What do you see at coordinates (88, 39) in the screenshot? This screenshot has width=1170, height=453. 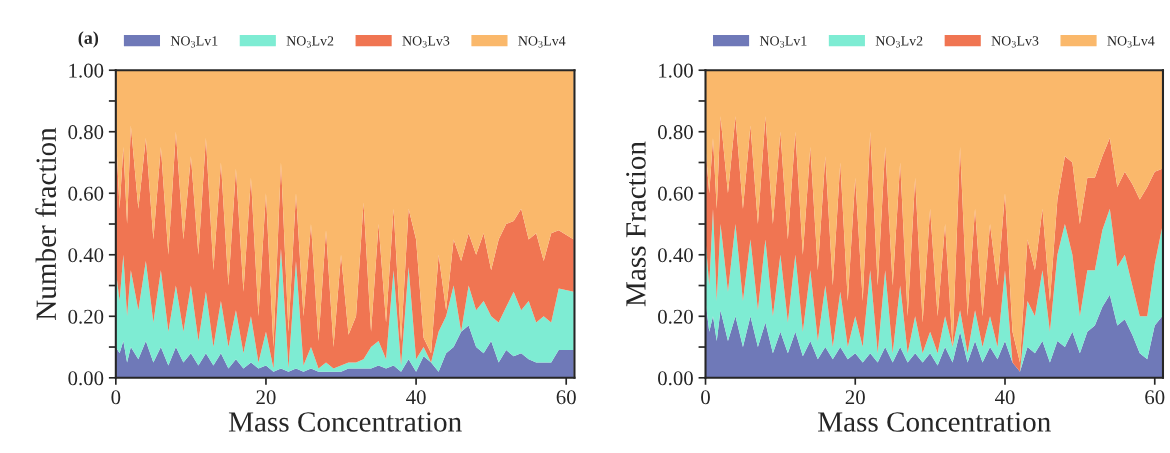 I see `chart-title: (a)` at bounding box center [88, 39].